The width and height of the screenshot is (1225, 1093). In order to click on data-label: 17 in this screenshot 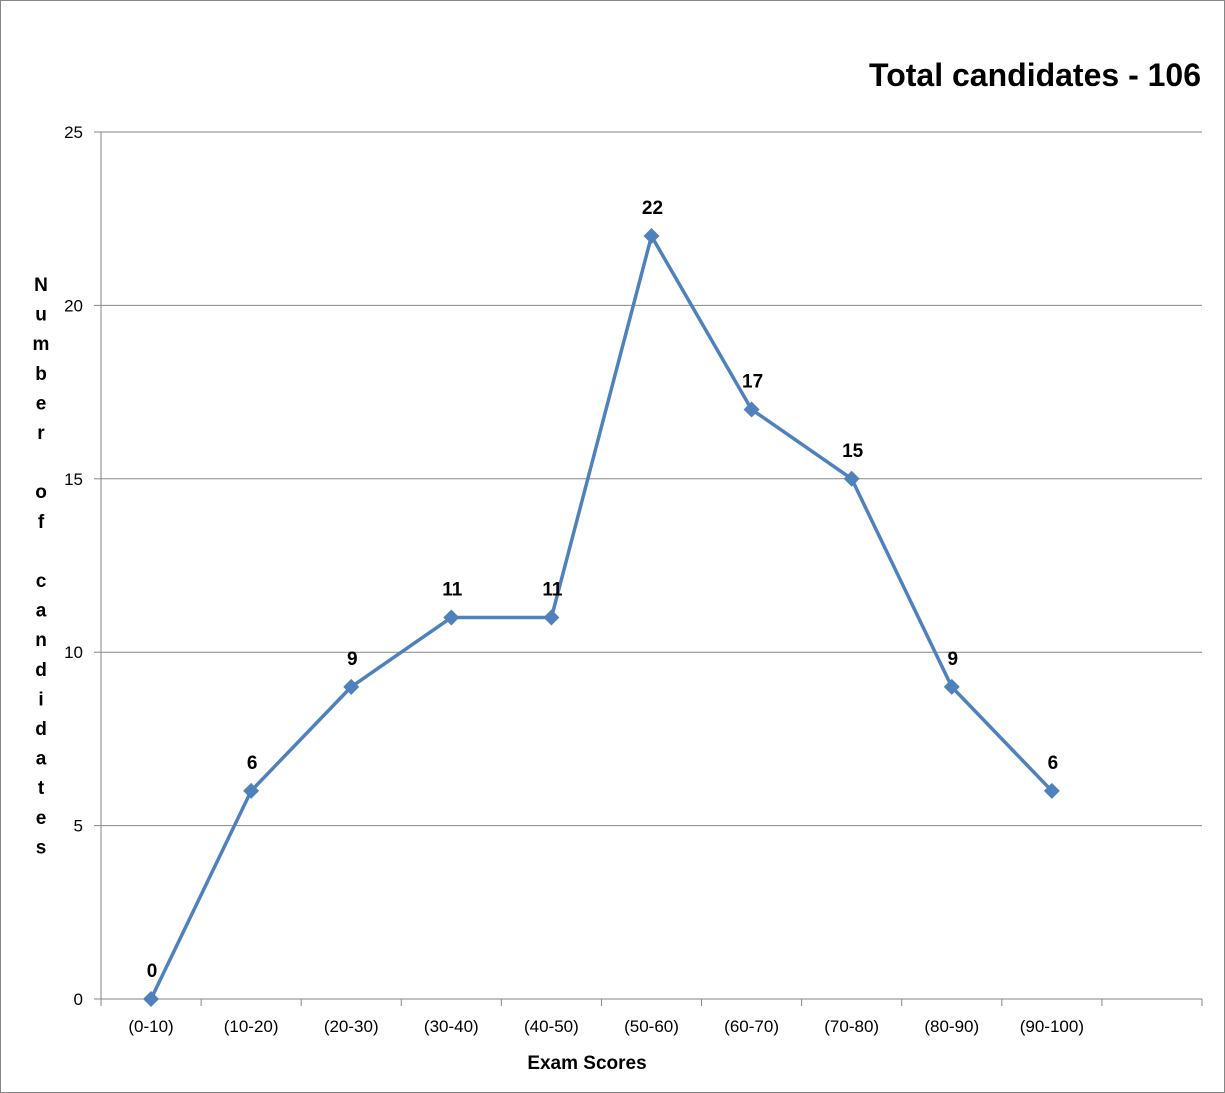, I will do `click(752, 381)`.